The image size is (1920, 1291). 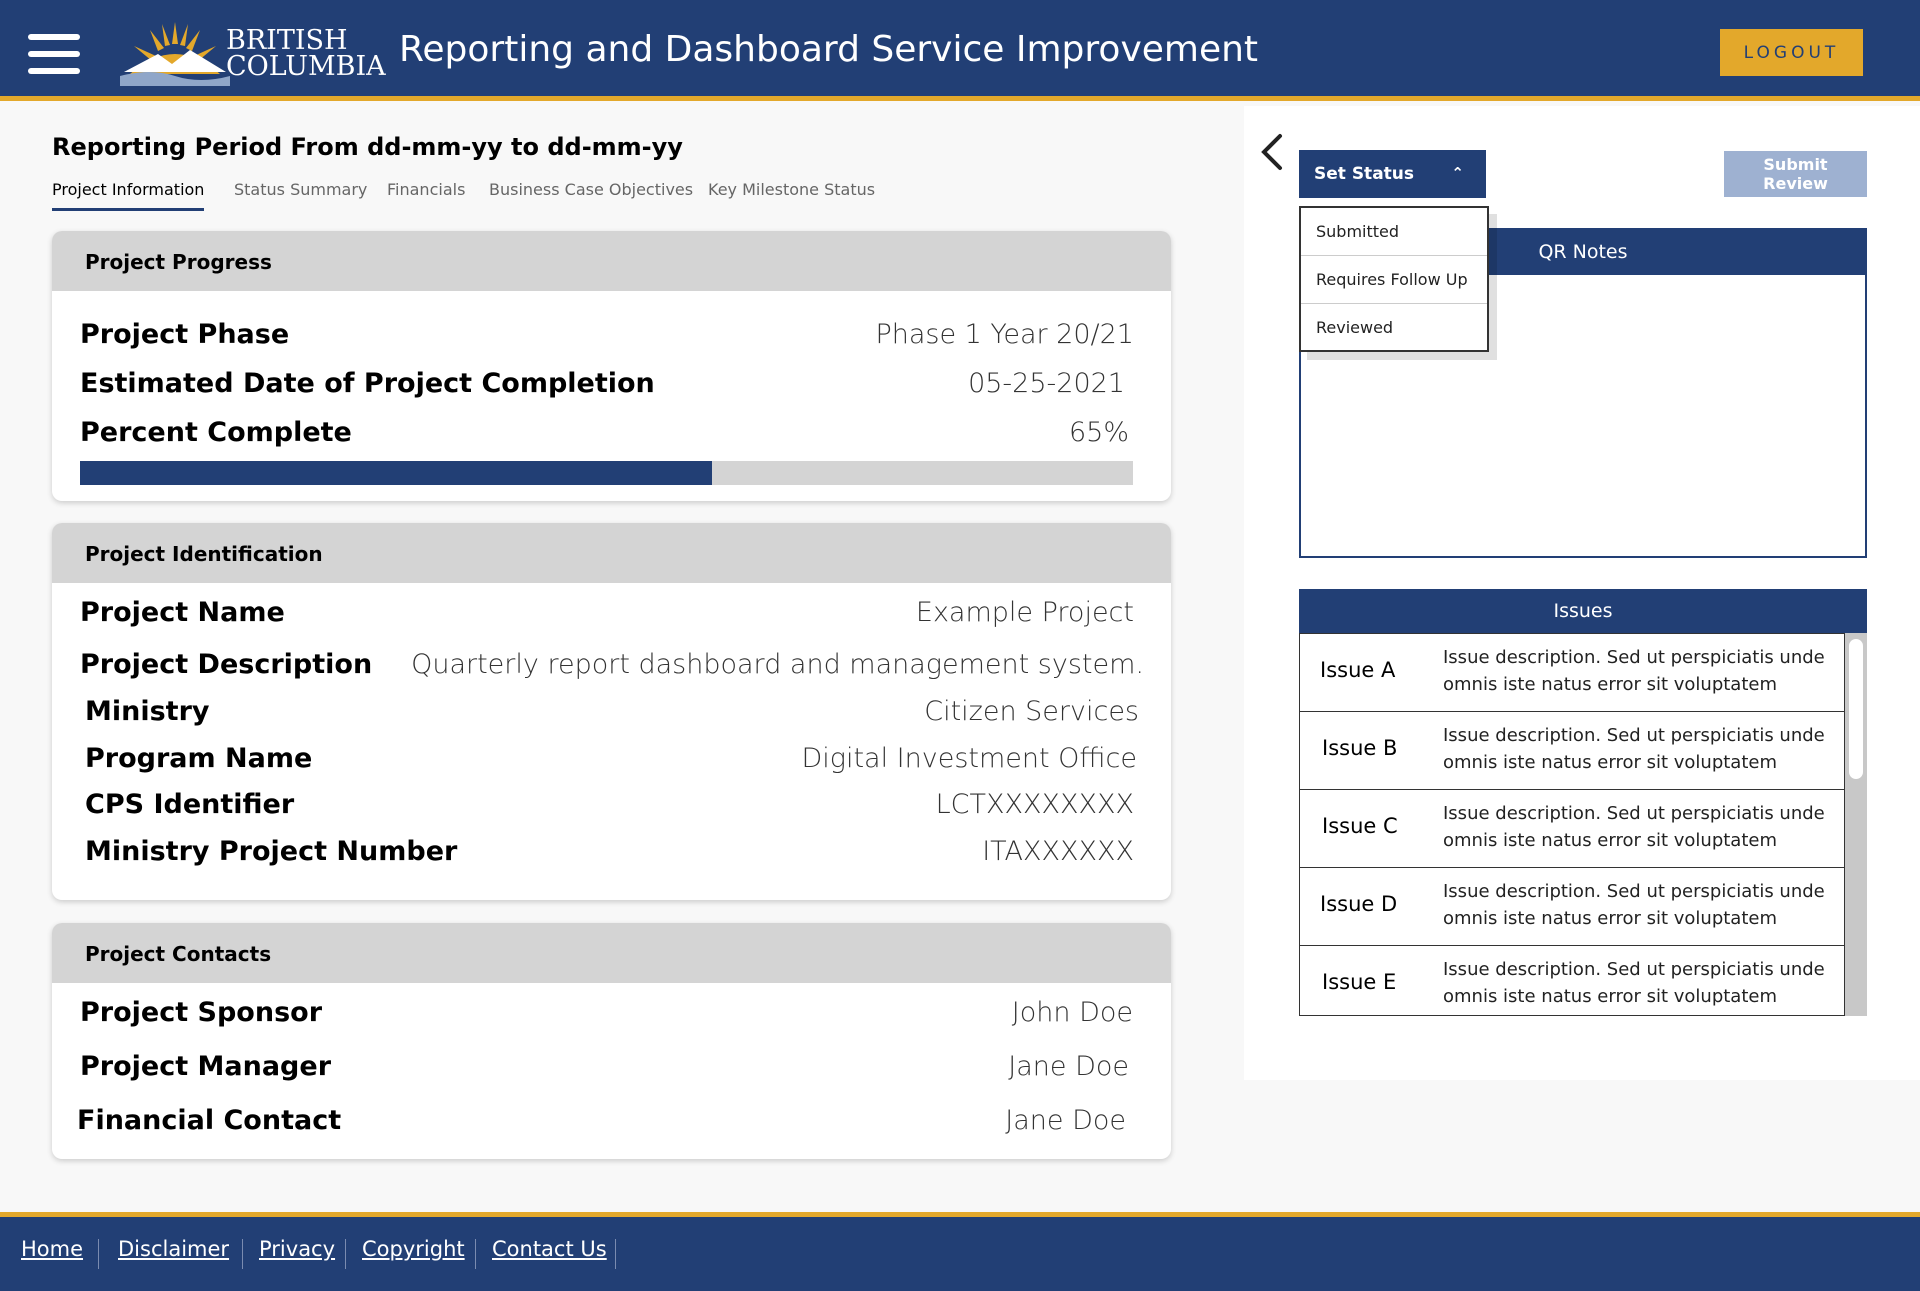 I want to click on row-label: Project Sponsor, so click(x=201, y=1012).